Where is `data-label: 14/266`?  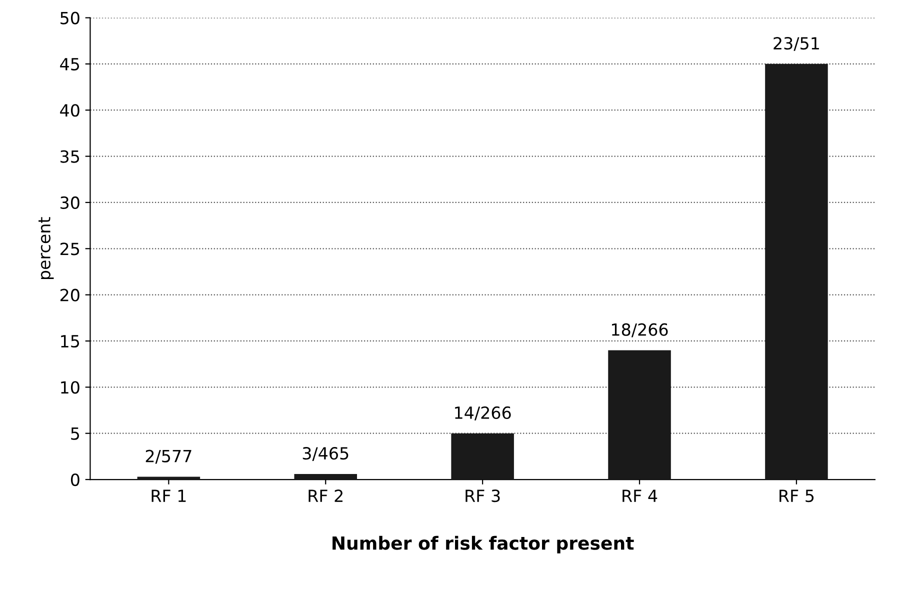 data-label: 14/266 is located at coordinates (483, 413).